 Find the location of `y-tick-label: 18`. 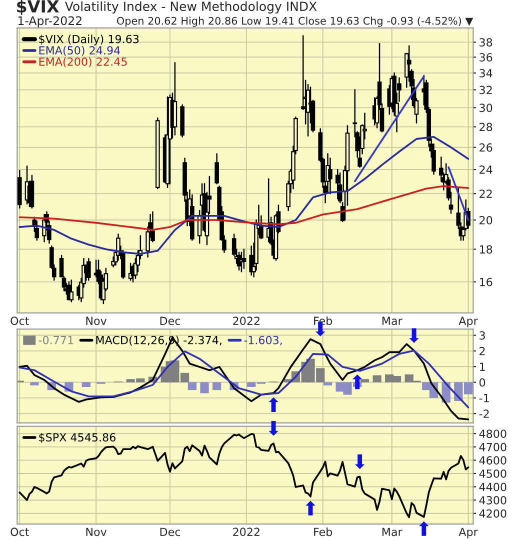

y-tick-label: 18 is located at coordinates (486, 249).